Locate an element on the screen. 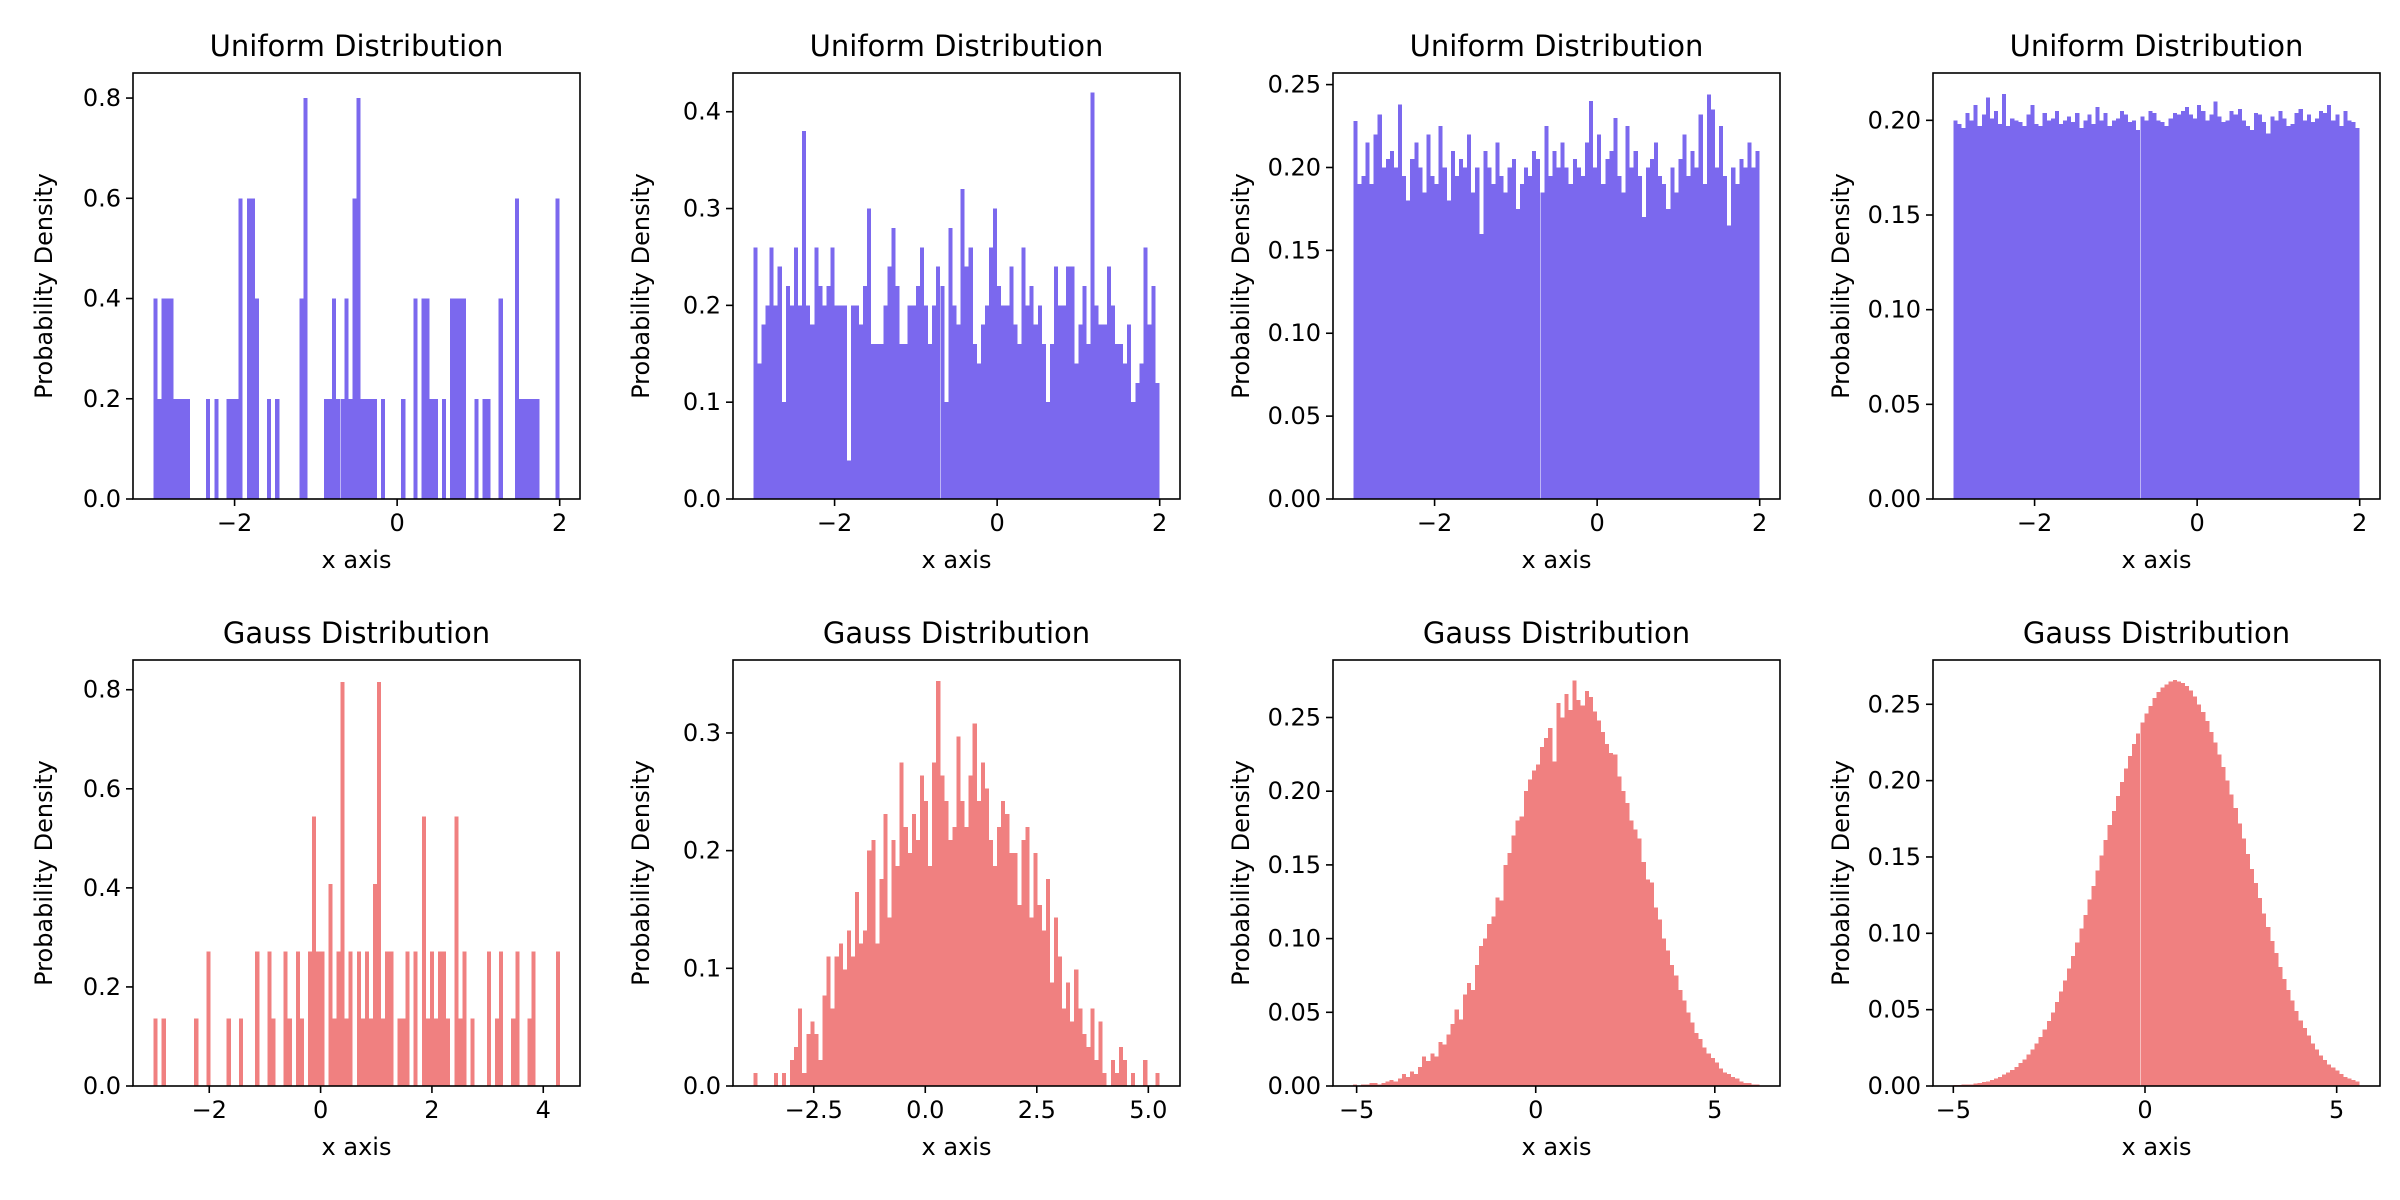 The image size is (2400, 1200). axes-frame is located at coordinates (1556, 873).